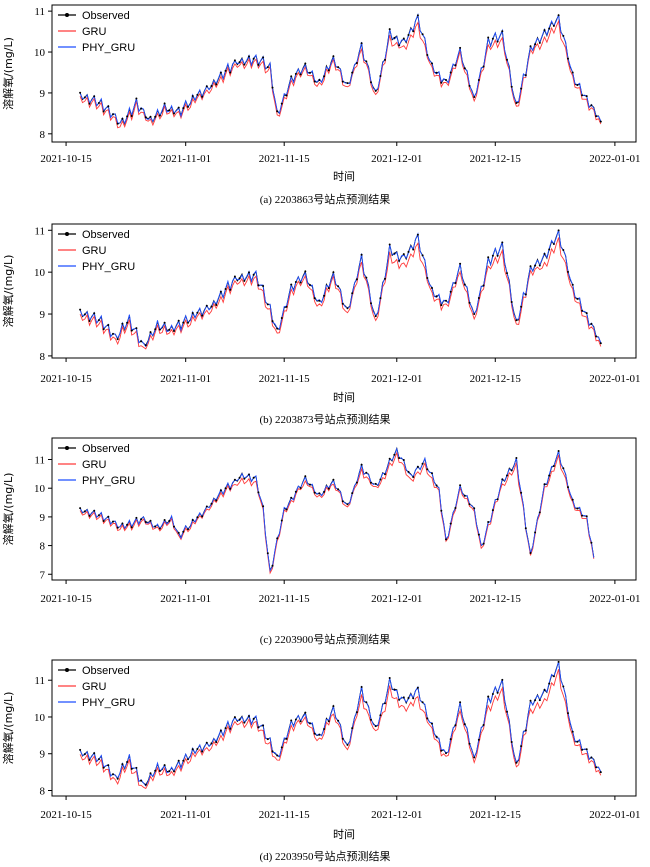  I want to click on series-points-observed, so click(340, 69).